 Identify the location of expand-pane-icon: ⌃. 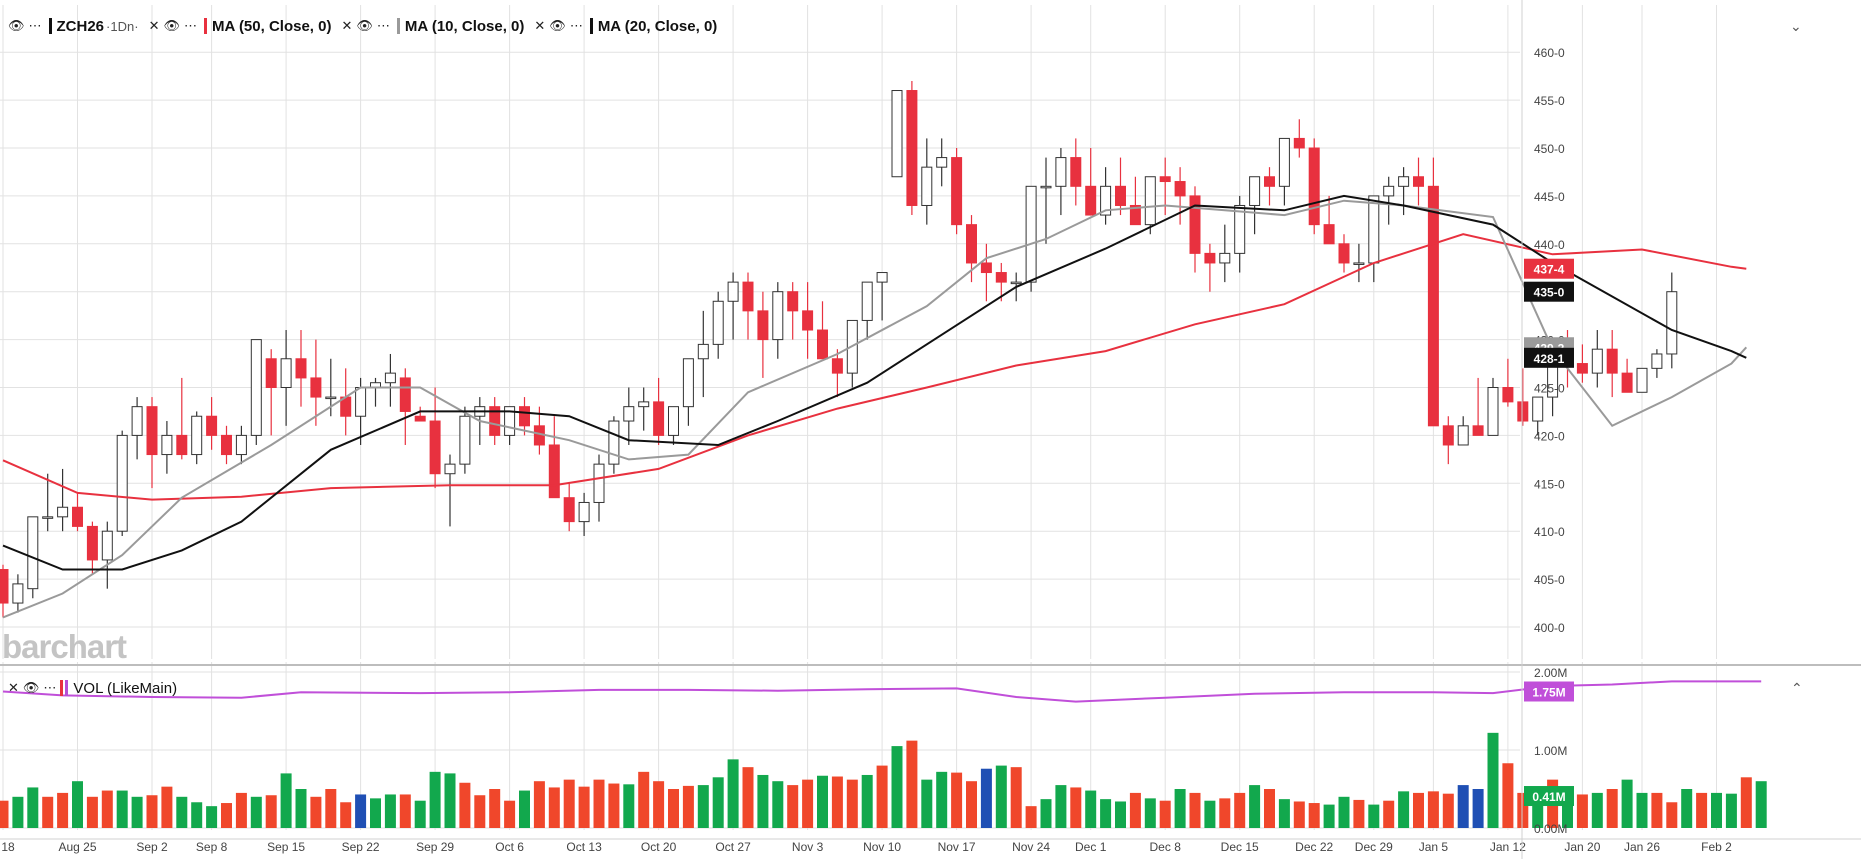
(1797, 688).